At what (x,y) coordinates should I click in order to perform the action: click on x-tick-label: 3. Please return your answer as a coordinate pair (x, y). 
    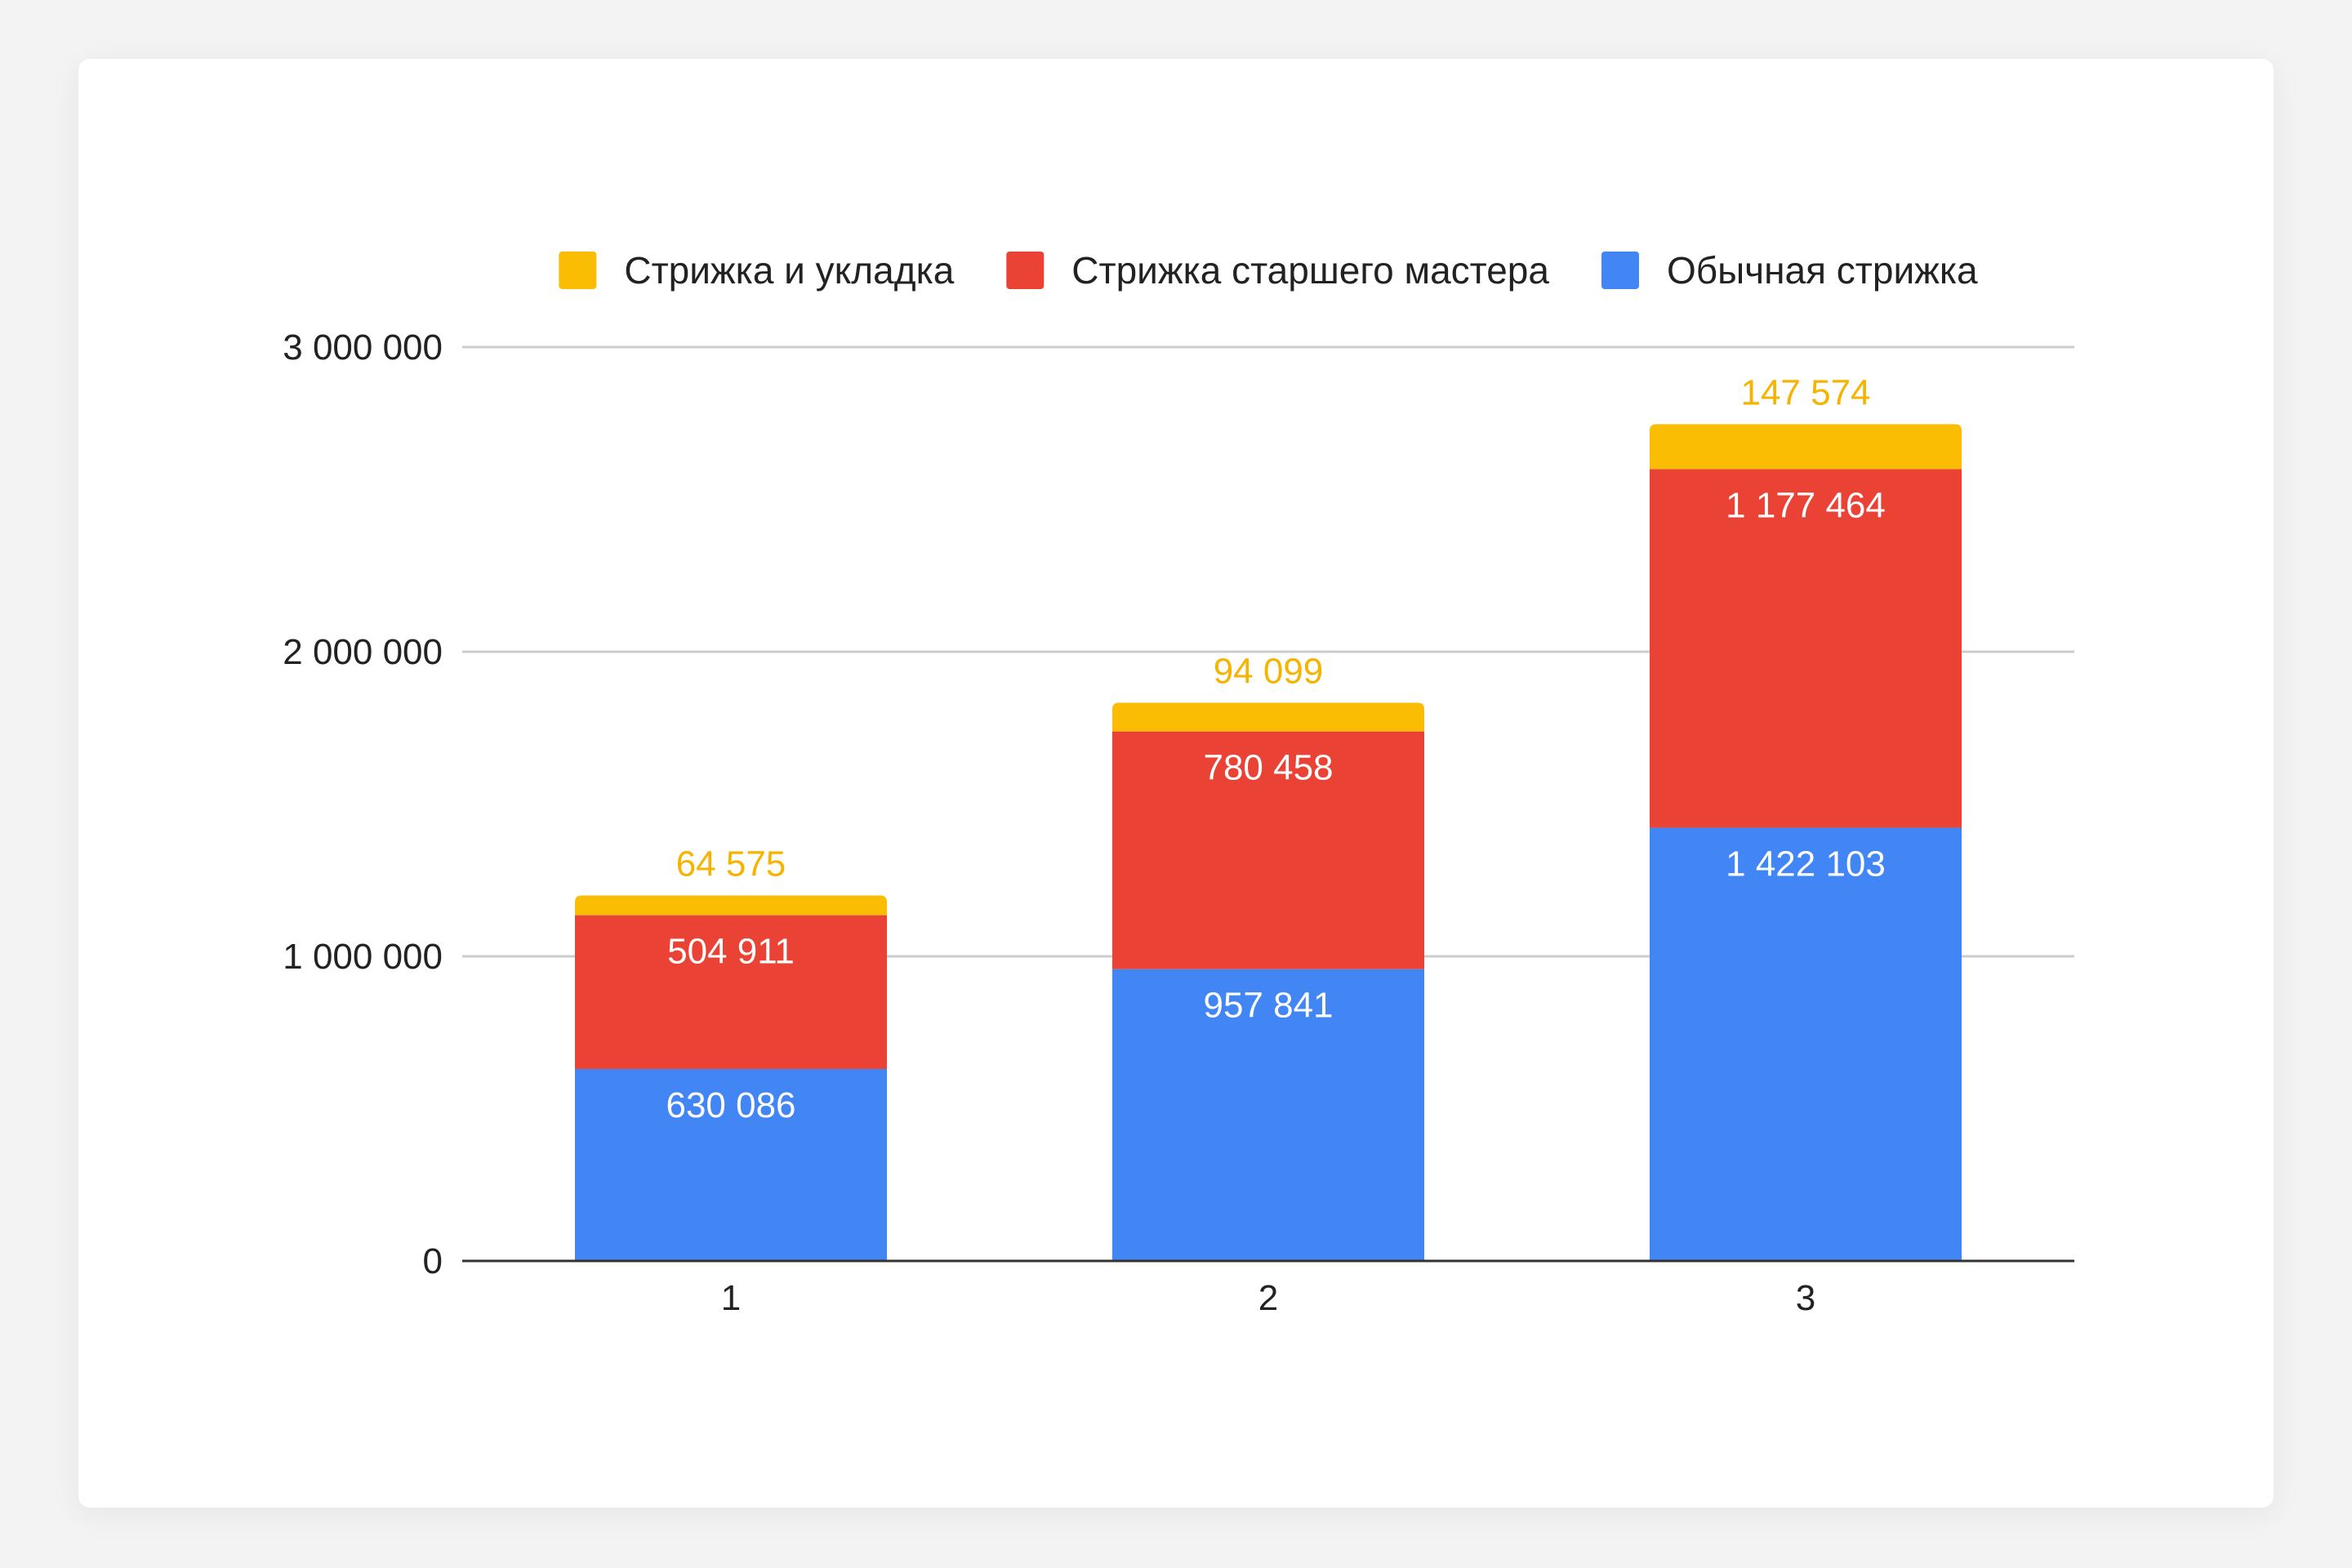
    Looking at the image, I should click on (1806, 1298).